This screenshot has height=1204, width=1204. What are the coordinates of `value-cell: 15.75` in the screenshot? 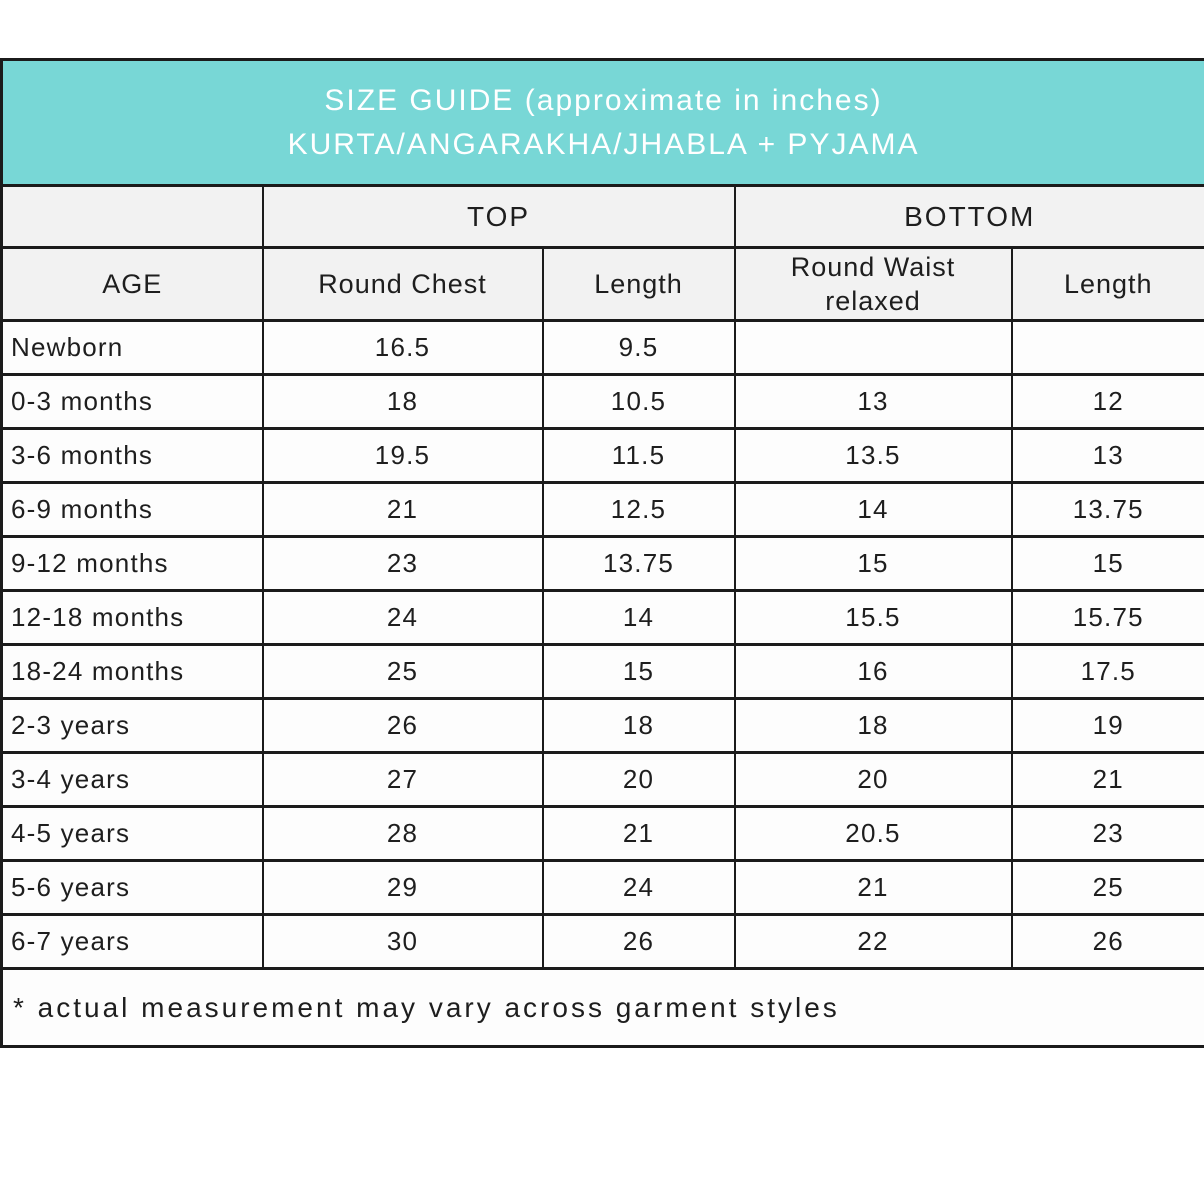 It's located at (1107, 617).